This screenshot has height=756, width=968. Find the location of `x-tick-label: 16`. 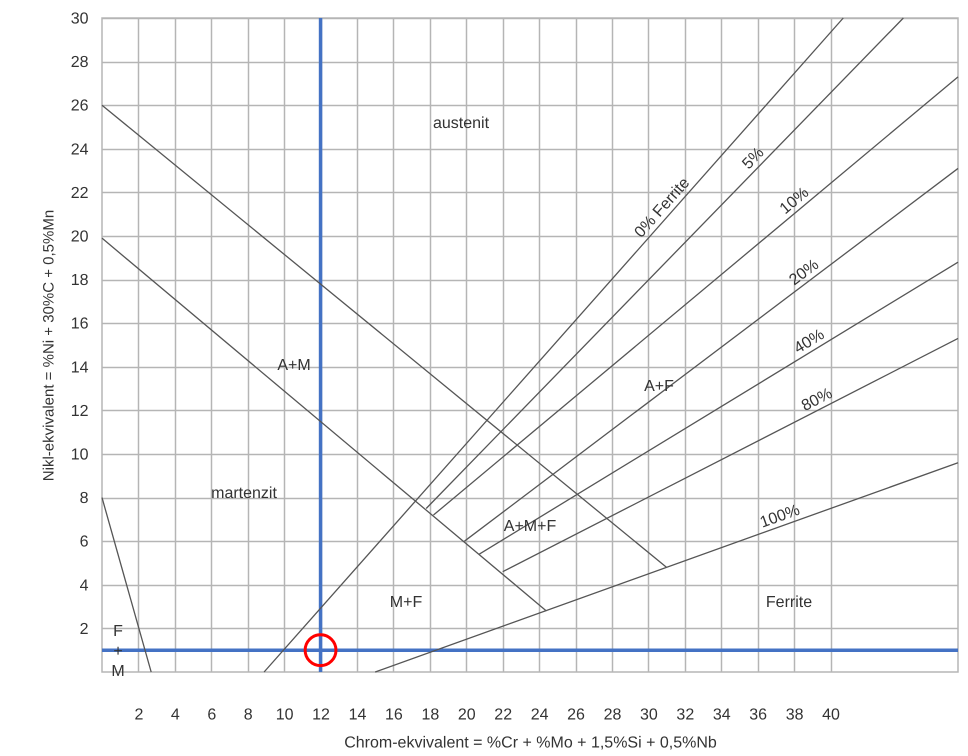

x-tick-label: 16 is located at coordinates (394, 715).